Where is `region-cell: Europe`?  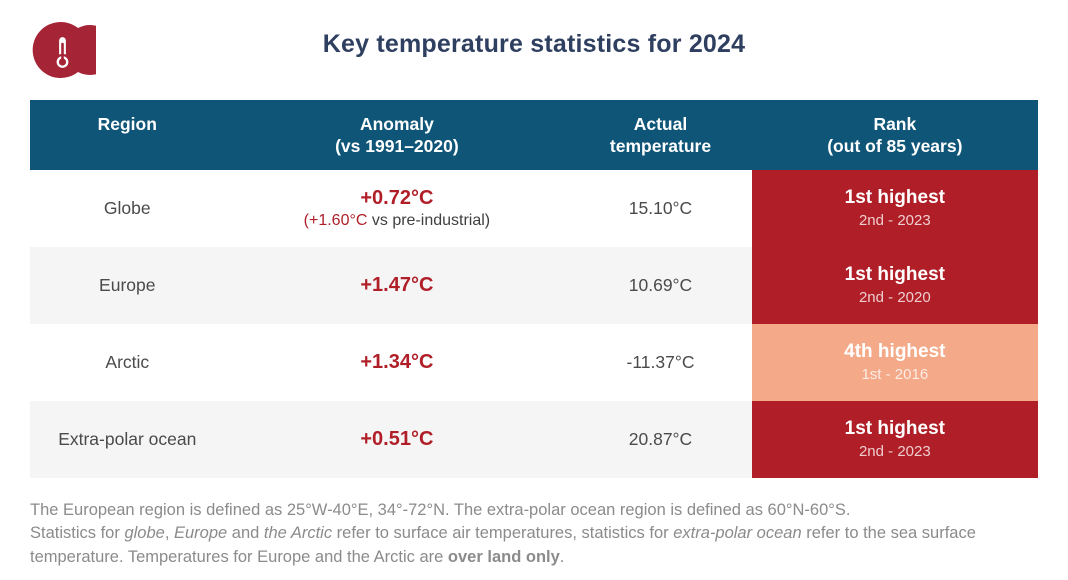
region-cell: Europe is located at coordinates (127, 285).